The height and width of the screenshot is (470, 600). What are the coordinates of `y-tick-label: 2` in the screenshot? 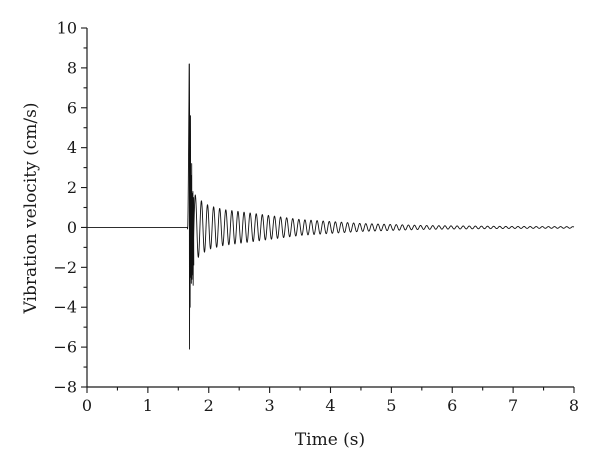 It's located at (72, 187).